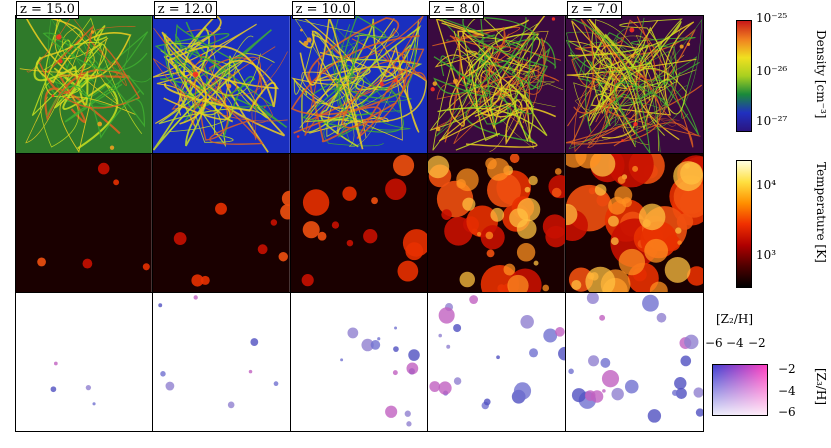  Describe the element at coordinates (744, 224) in the screenshot. I see `temperature-colorbar` at that location.